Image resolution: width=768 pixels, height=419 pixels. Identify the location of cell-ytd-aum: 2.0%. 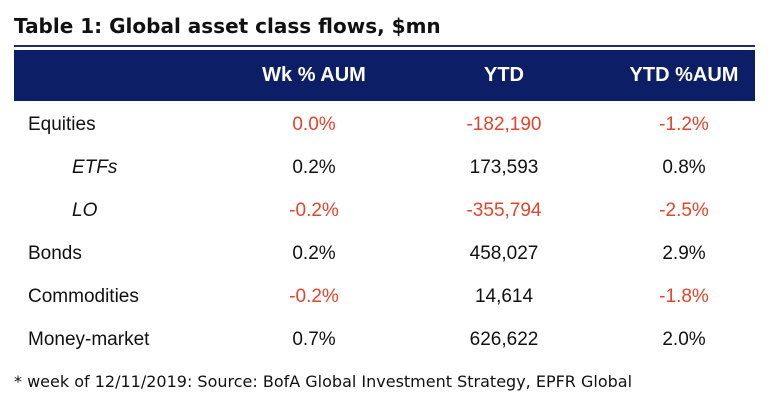
(684, 339).